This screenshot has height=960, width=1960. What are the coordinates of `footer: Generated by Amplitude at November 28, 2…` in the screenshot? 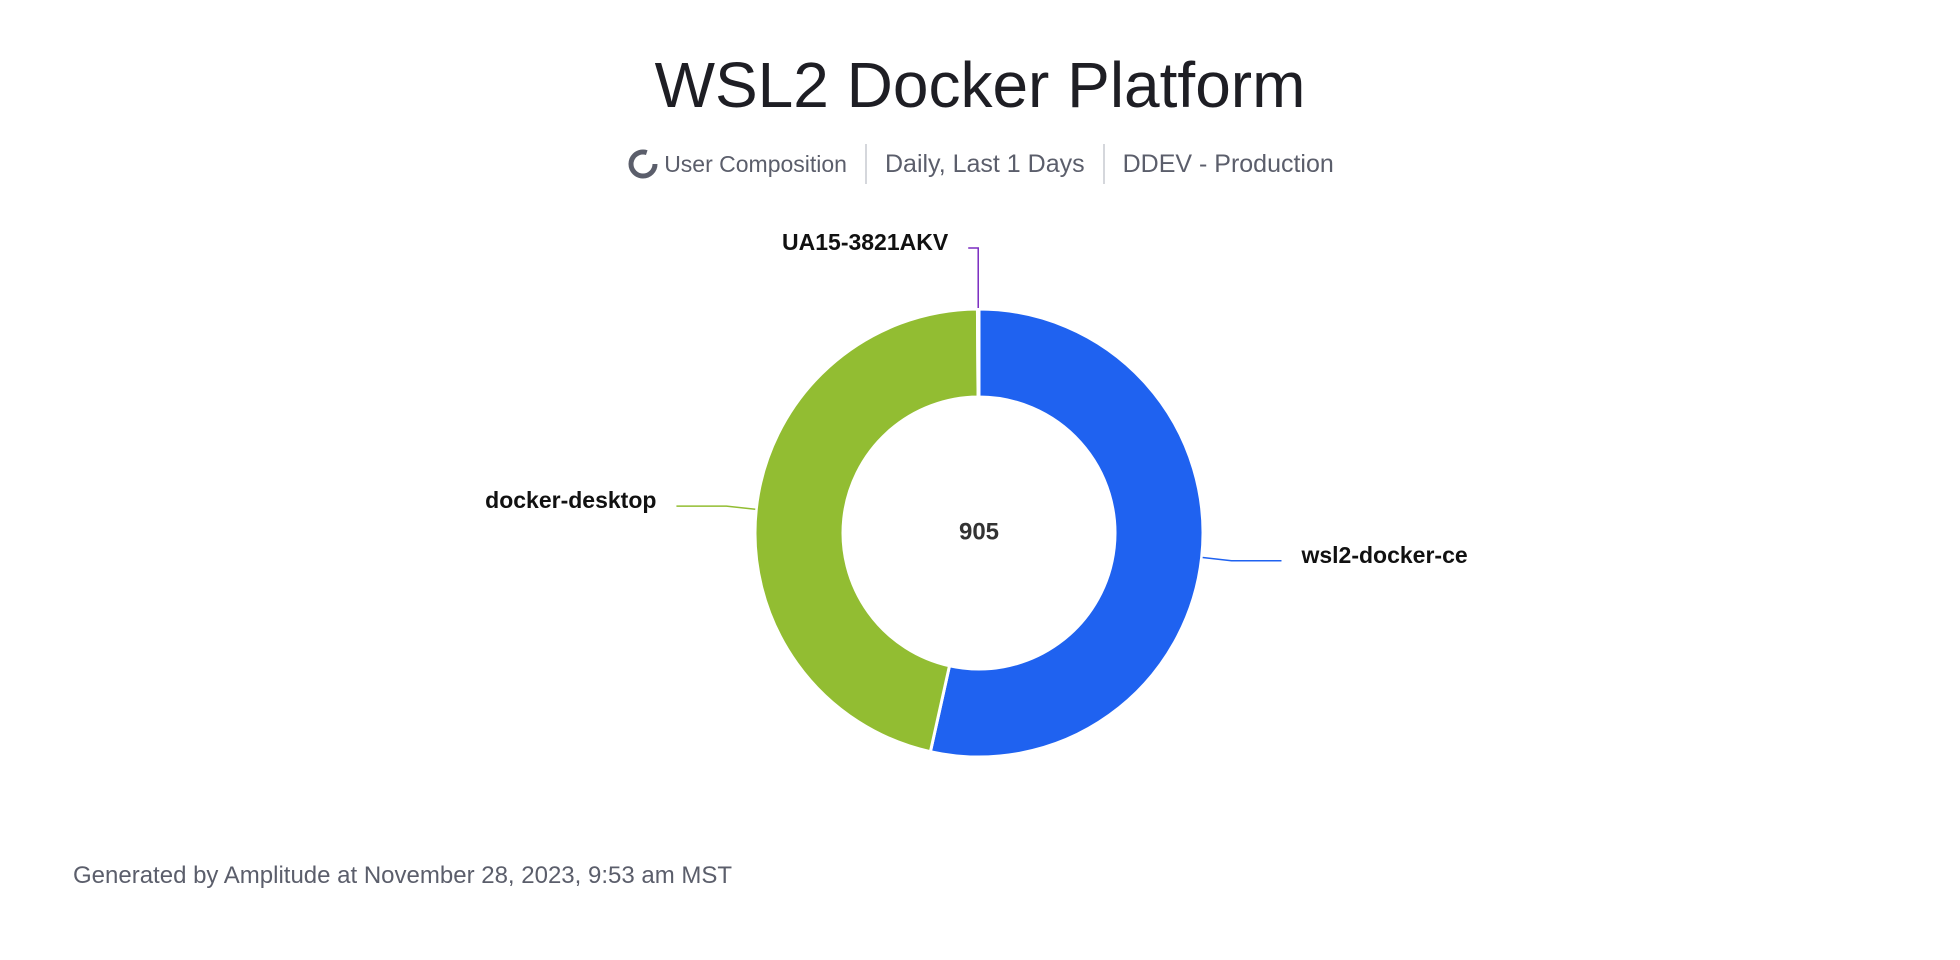 It's located at (403, 875).